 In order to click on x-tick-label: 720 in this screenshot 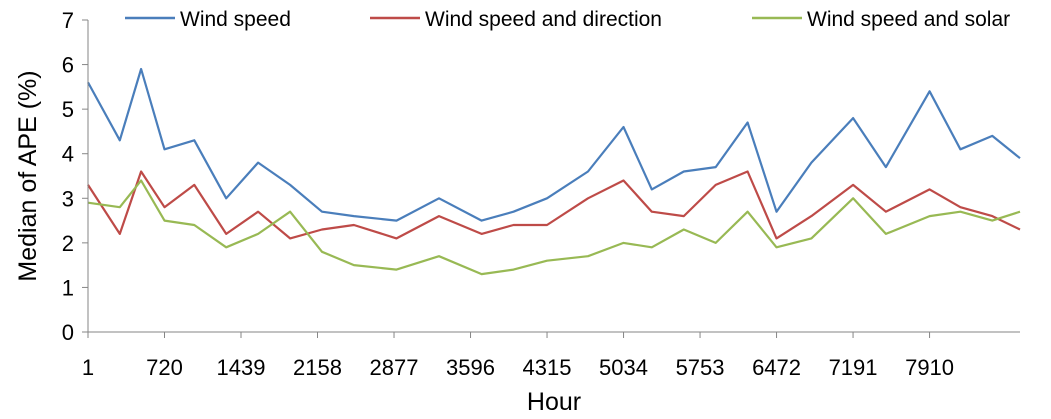, I will do `click(164, 367)`.